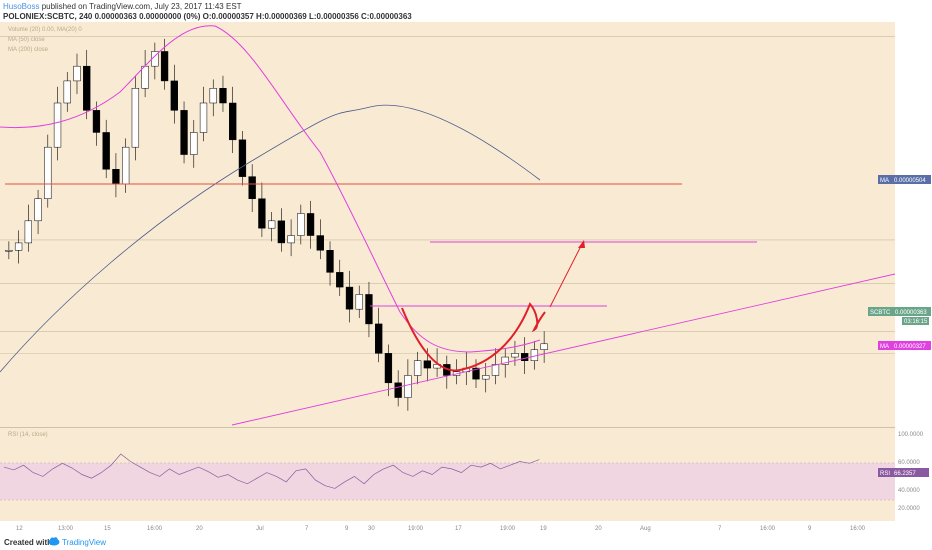 Image resolution: width=932 pixels, height=550 pixels. I want to click on time-axis, so click(447, 527).